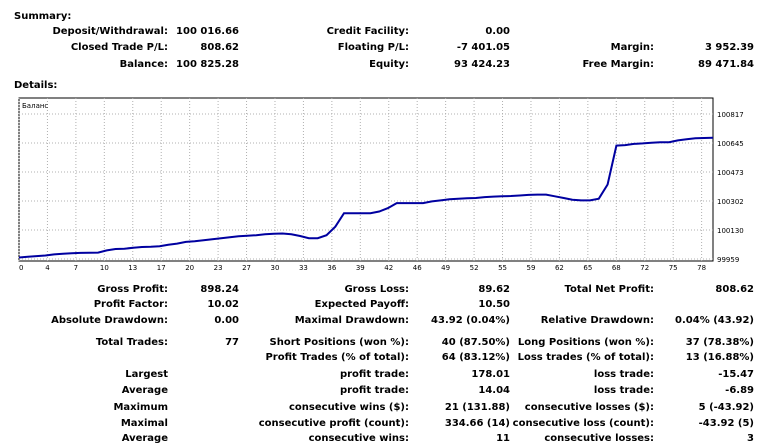  Describe the element at coordinates (43, 16) in the screenshot. I see `summary-title: Summary:` at that location.